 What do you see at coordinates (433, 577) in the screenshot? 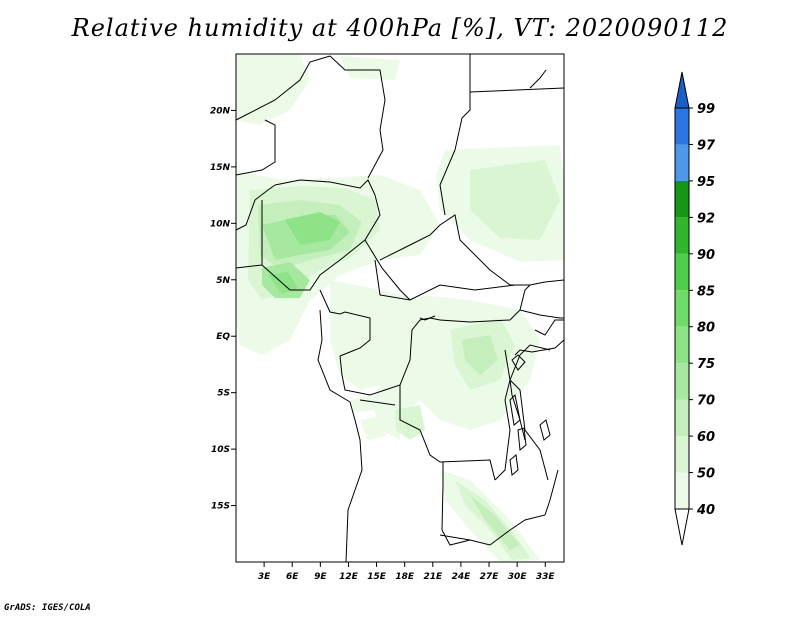
I see `x-tick-label: 21E` at bounding box center [433, 577].